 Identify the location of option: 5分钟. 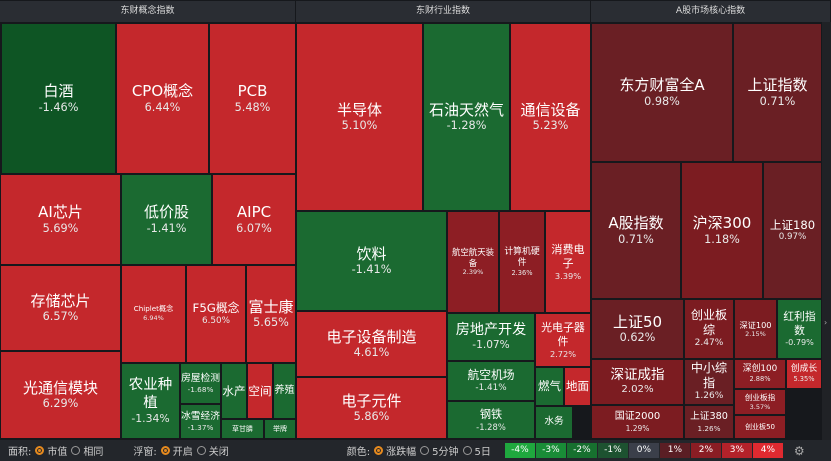
(445, 452).